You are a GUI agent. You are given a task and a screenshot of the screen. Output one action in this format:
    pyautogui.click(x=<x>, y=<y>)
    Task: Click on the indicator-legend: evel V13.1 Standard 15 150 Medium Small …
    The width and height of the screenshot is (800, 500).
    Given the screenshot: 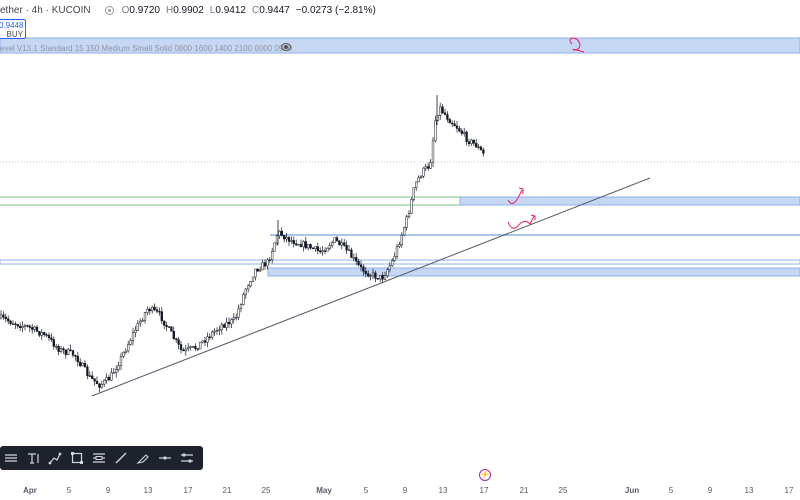 What is the action you would take?
    pyautogui.click(x=146, y=48)
    